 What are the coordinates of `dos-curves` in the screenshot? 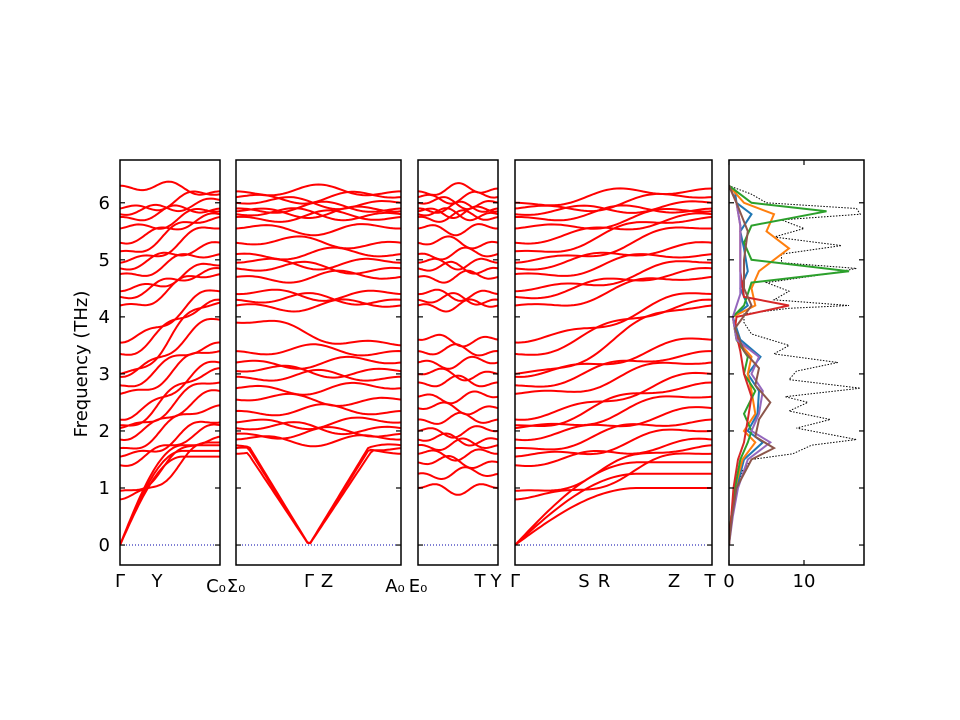 It's located at (795, 365).